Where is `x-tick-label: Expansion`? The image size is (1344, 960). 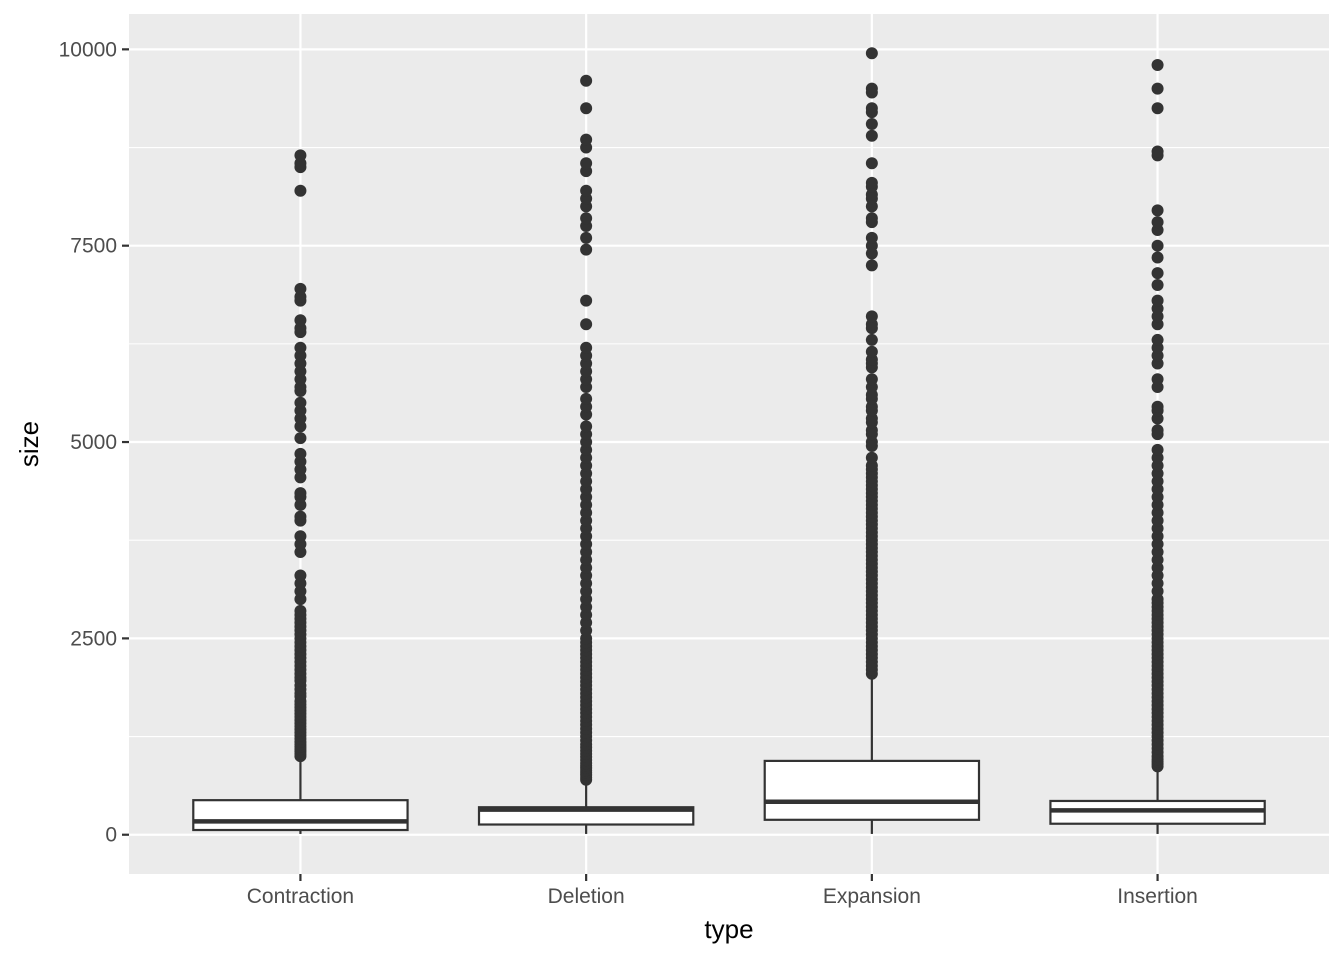
x-tick-label: Expansion is located at coordinates (872, 896).